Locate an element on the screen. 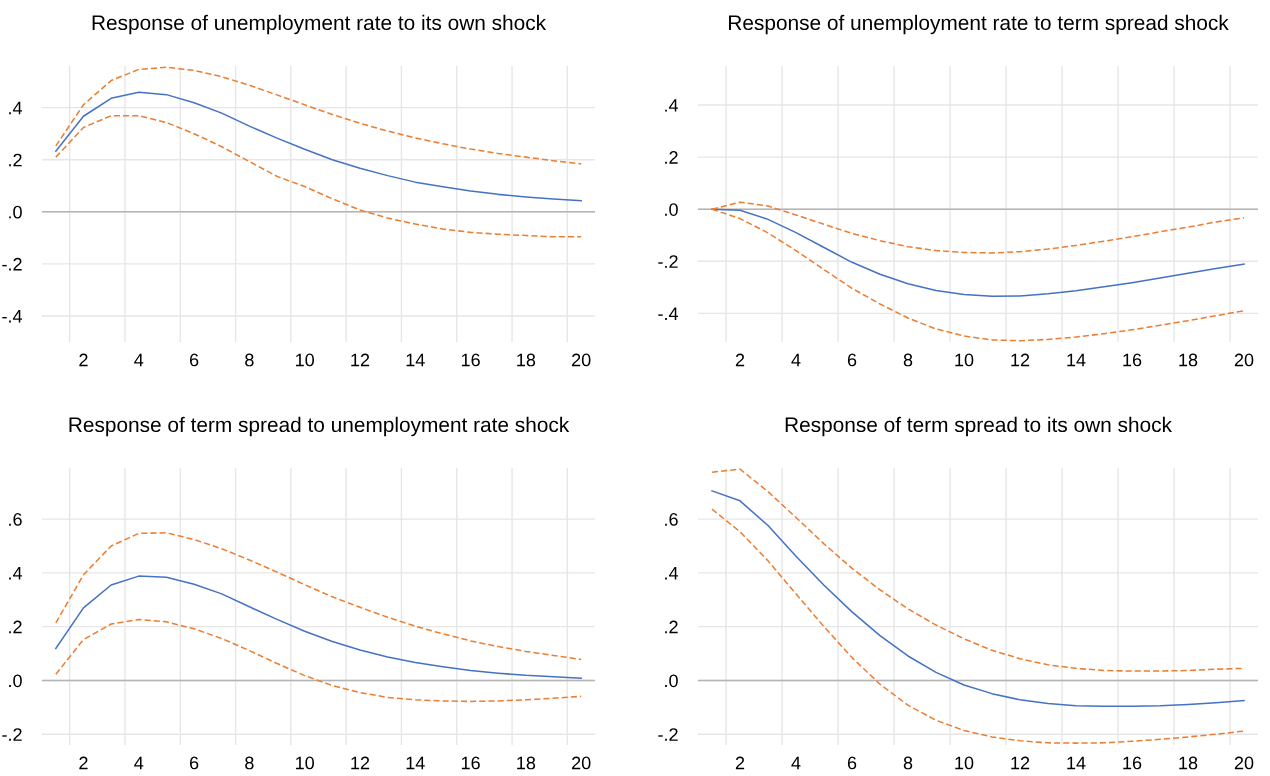  chart-title: Response of term spread to unemployment rate shock is located at coordinates (319, 426).